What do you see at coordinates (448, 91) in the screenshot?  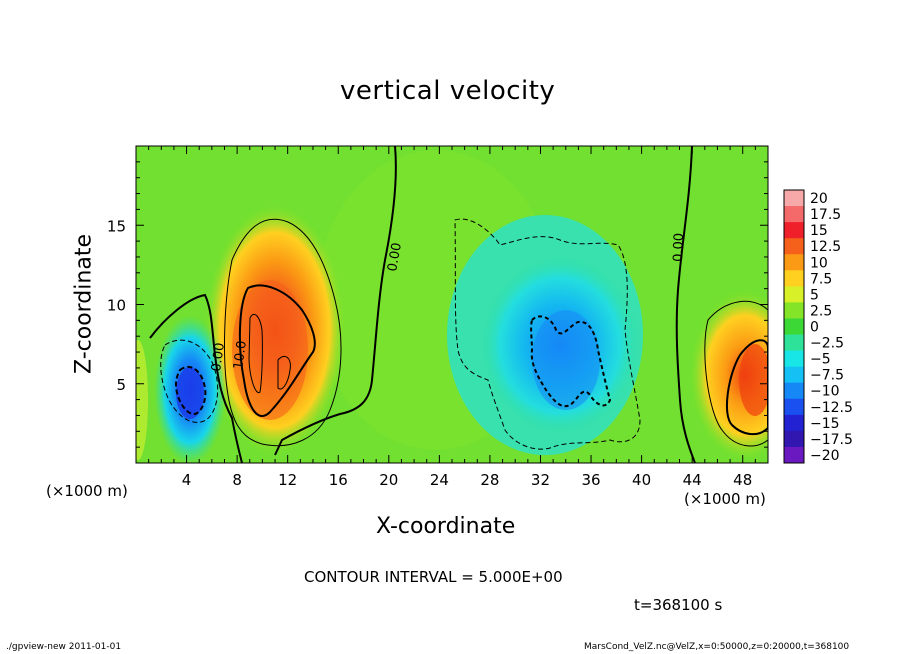 I see `chart-title: vertical velocity` at bounding box center [448, 91].